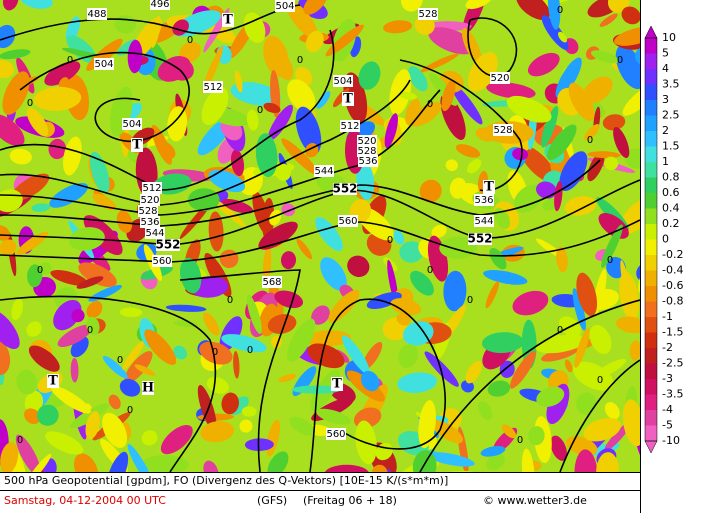 This screenshot has width=704, height=513. Describe the element at coordinates (671, 192) in the screenshot. I see `colorbar-label: 0.6` at that location.